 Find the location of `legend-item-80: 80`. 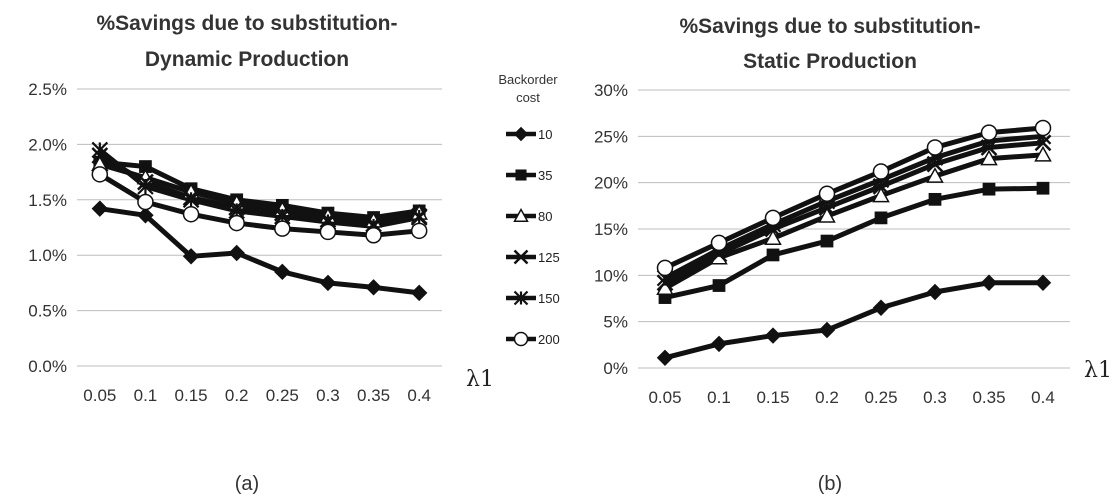

legend-item-80: 80 is located at coordinates (529, 215).